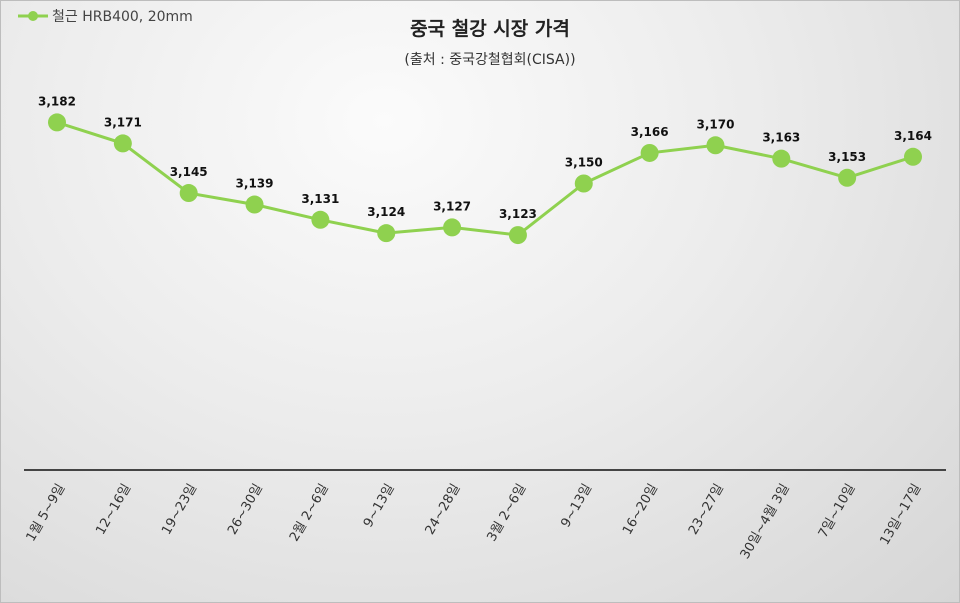 The height and width of the screenshot is (603, 960). I want to click on x-tick-label: 13일~17일, so click(901, 515).